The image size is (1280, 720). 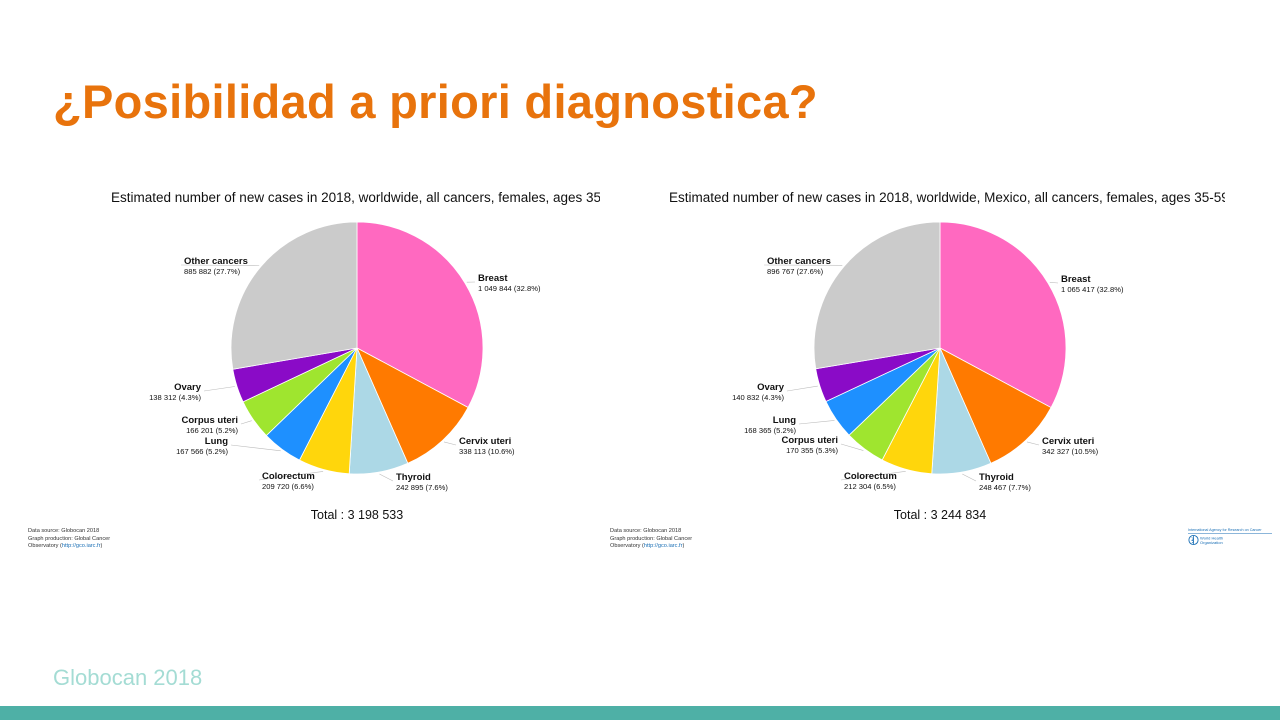 I want to click on slice-value-lung: 167 566 (5.2%), so click(x=202, y=451).